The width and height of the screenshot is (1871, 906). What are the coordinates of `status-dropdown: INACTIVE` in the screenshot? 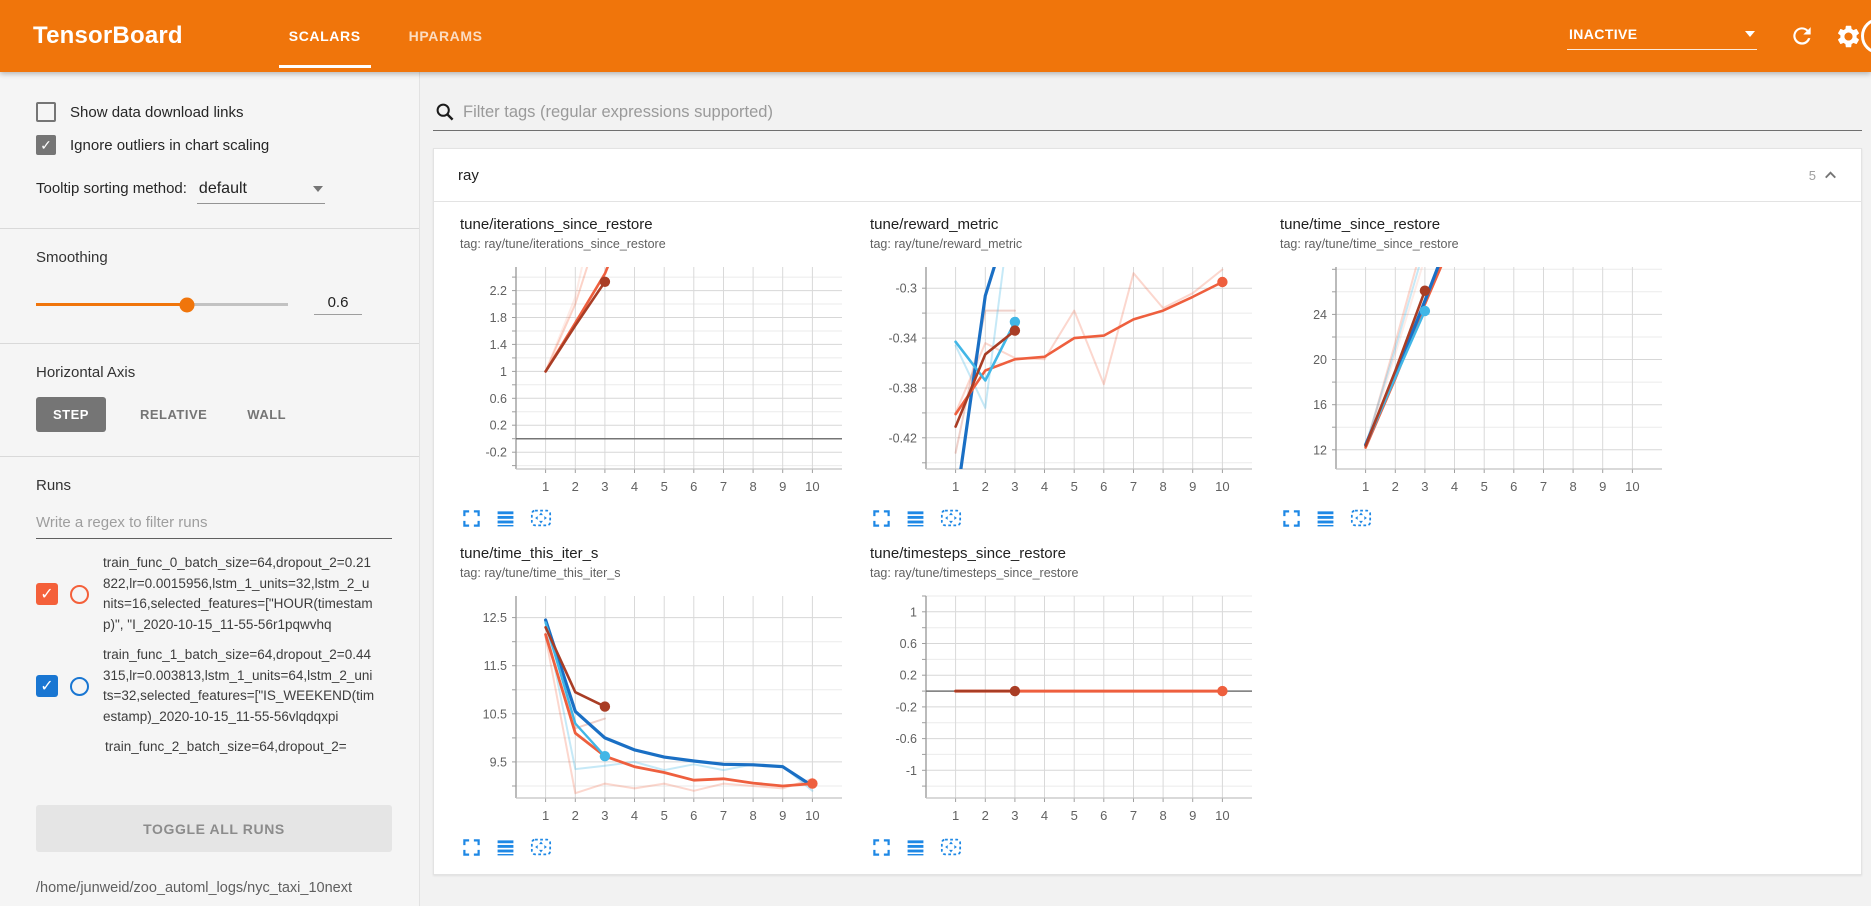 It's located at (1662, 36).